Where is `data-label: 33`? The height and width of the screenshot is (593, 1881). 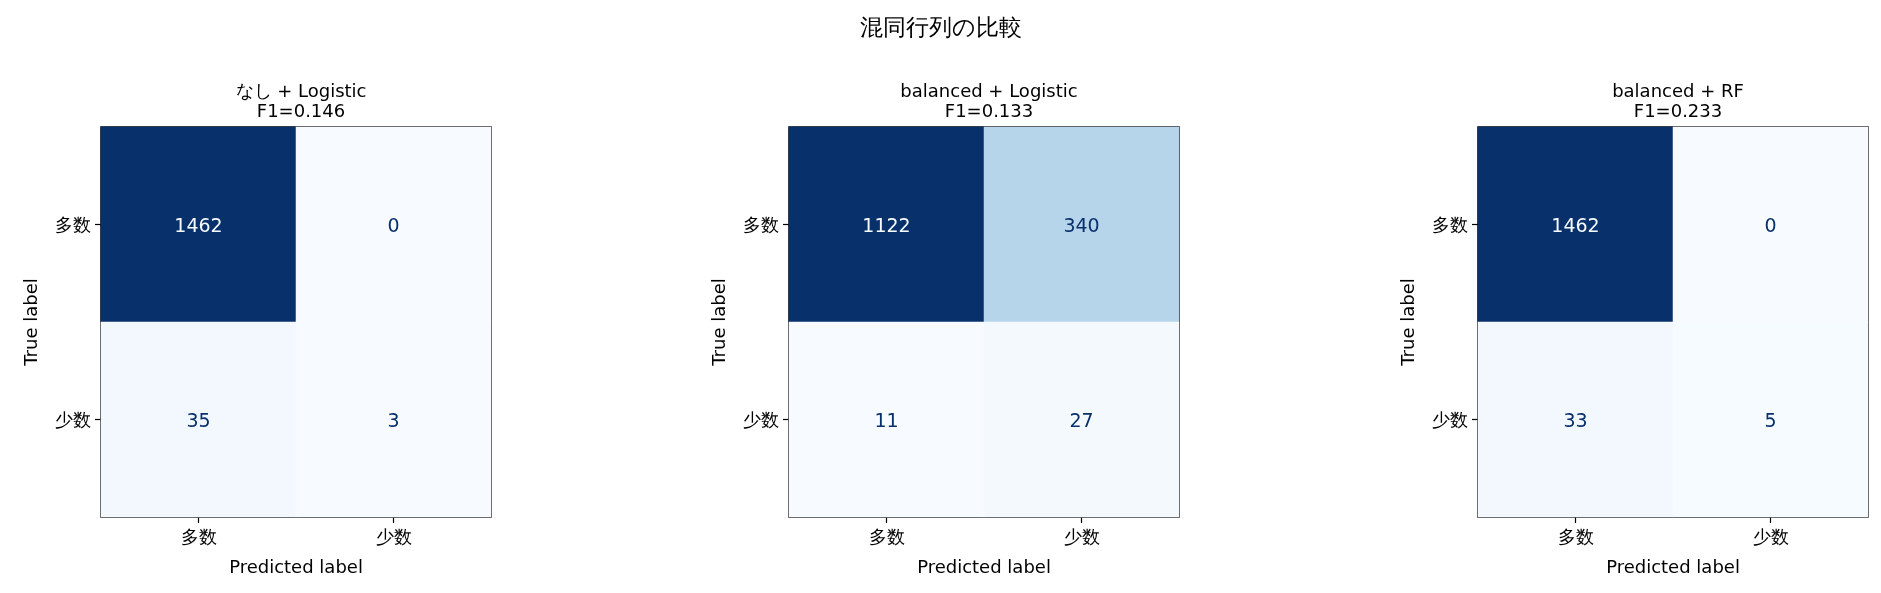
data-label: 33 is located at coordinates (1575, 419).